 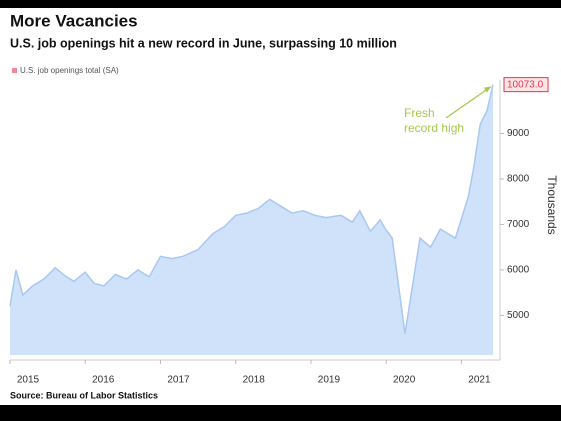 What do you see at coordinates (254, 380) in the screenshot?
I see `x-tick-label: 2018` at bounding box center [254, 380].